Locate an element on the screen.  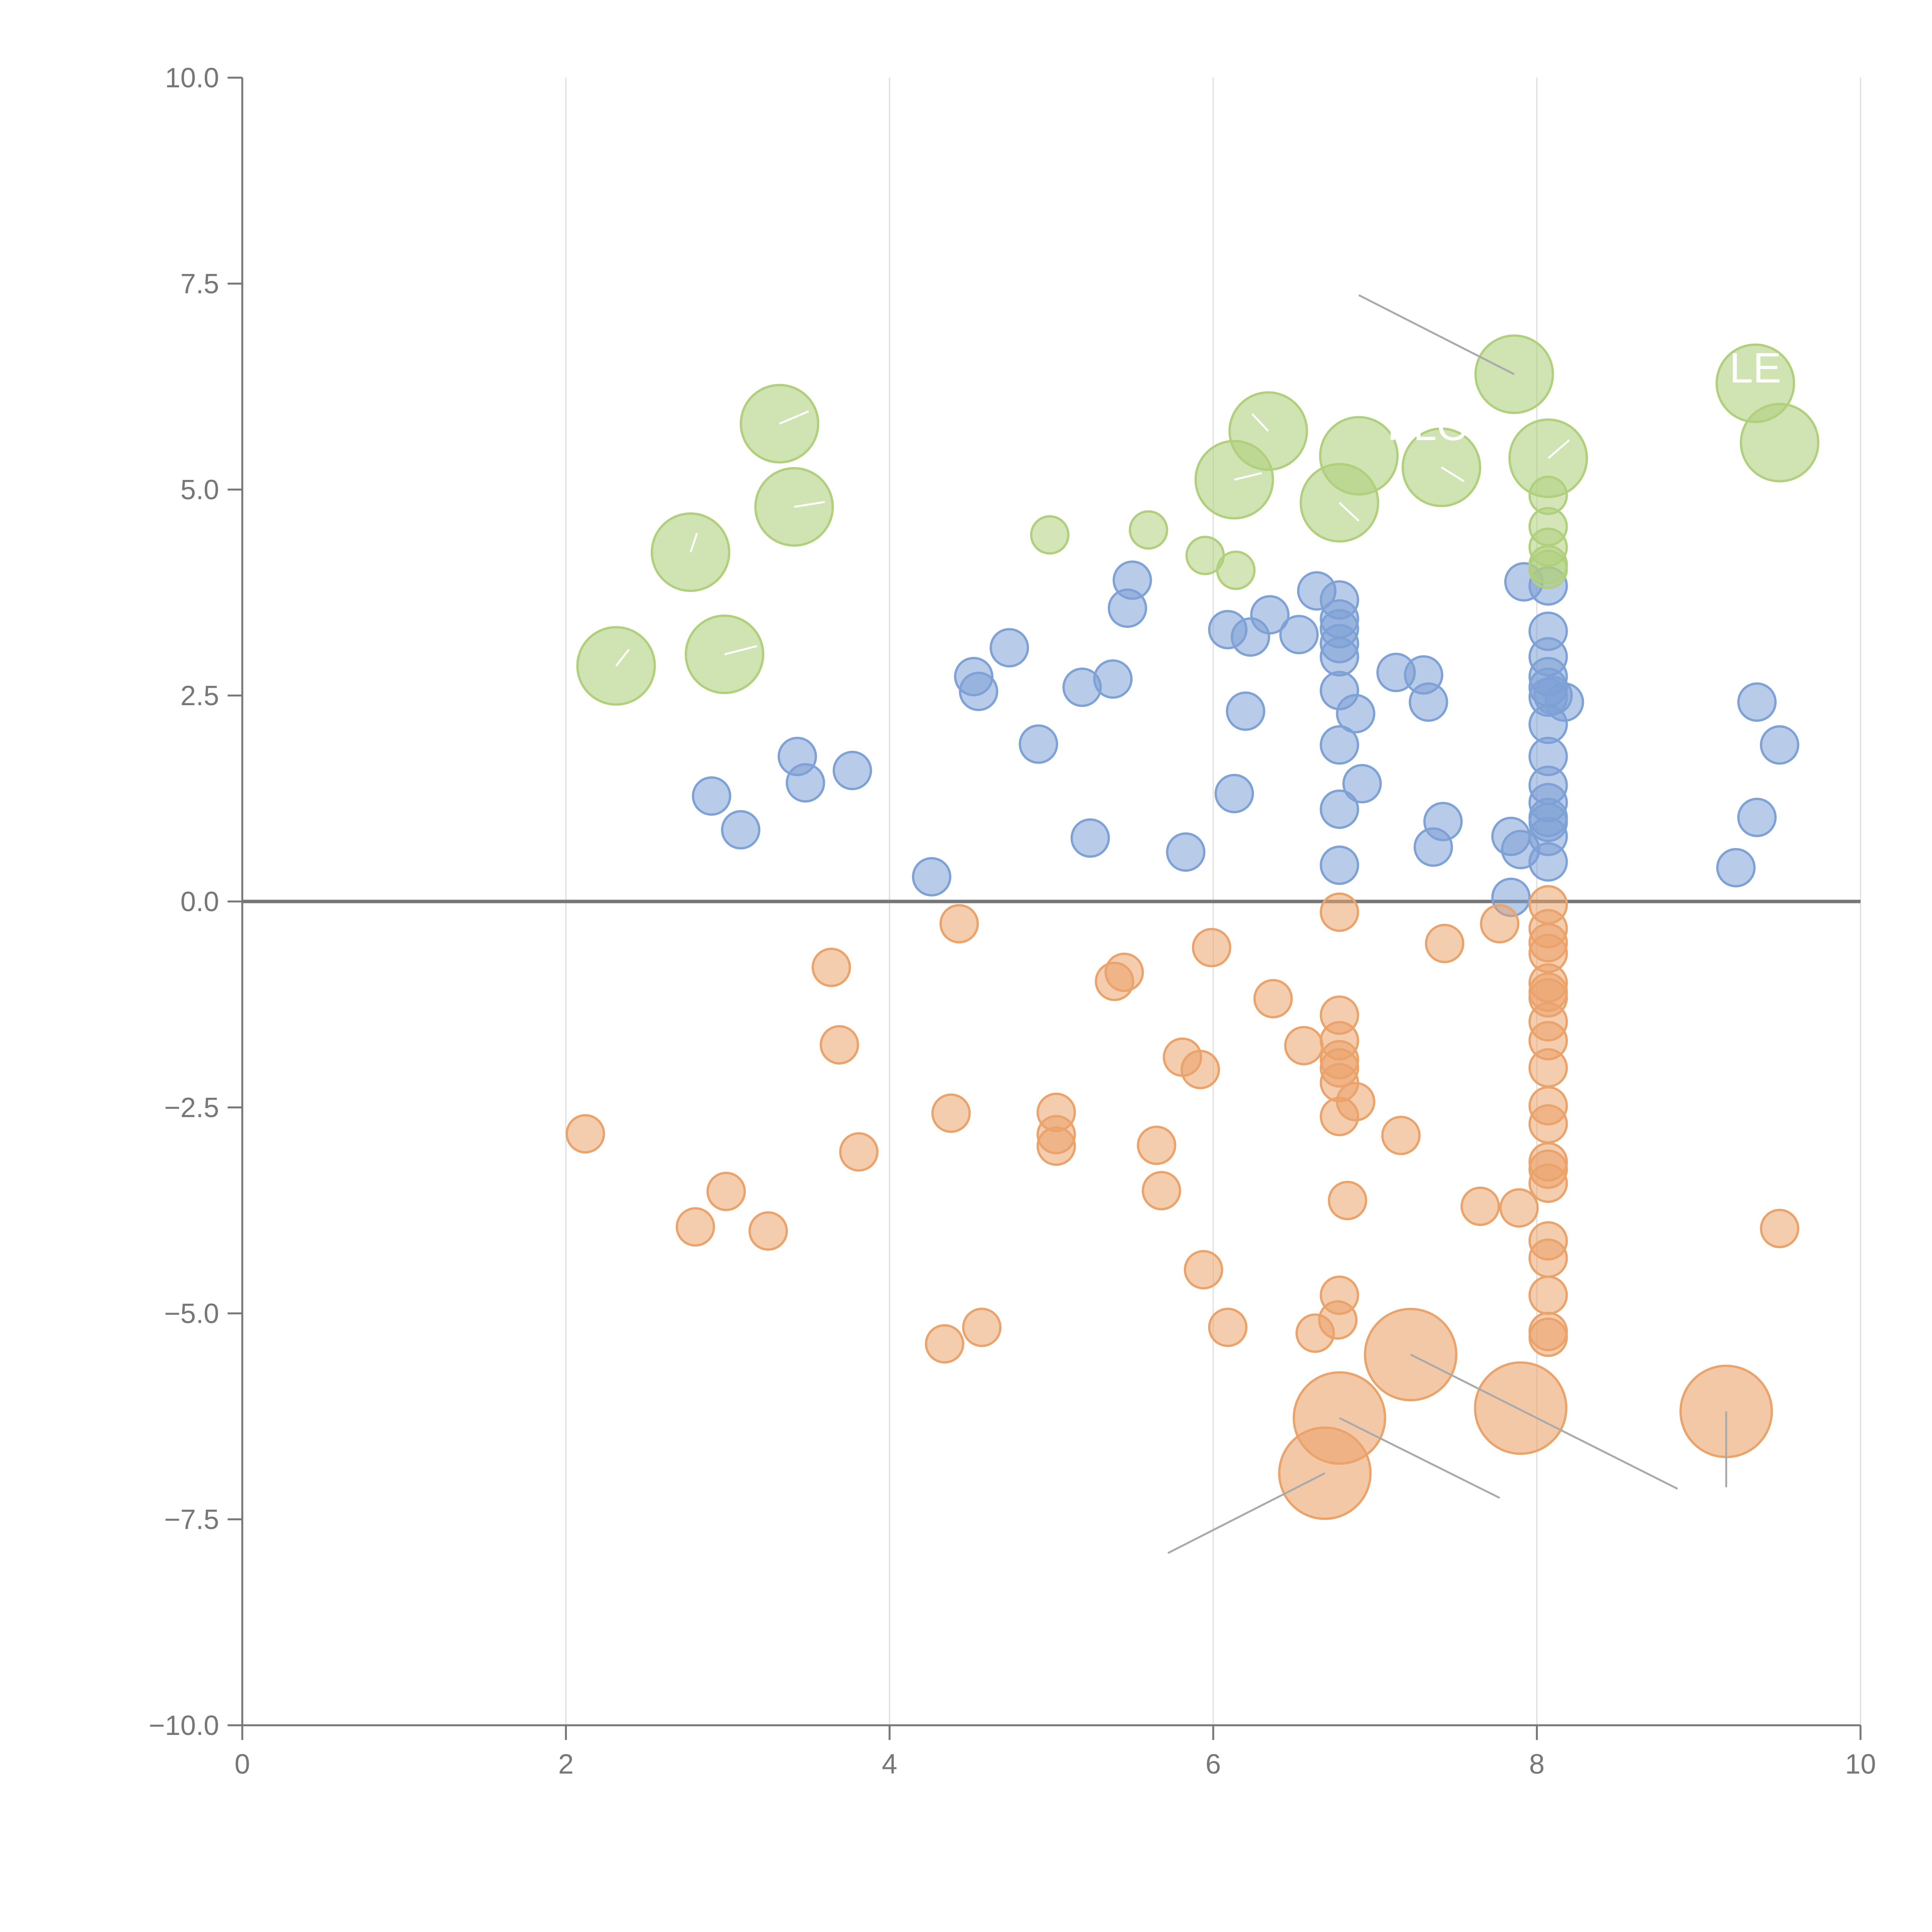
bubble-annotation: N is located at coordinates (1441, 582).